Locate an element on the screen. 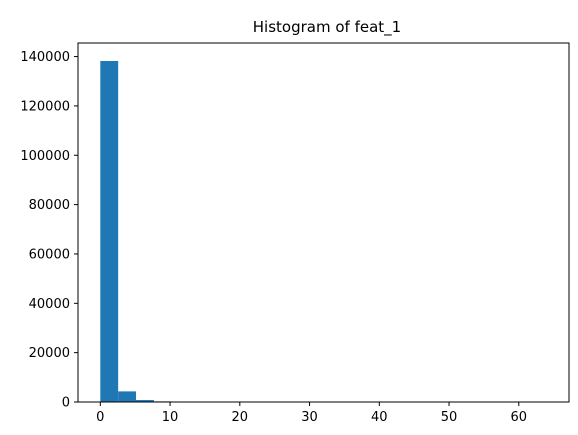  y-tick-label: 20000 is located at coordinates (49, 353).